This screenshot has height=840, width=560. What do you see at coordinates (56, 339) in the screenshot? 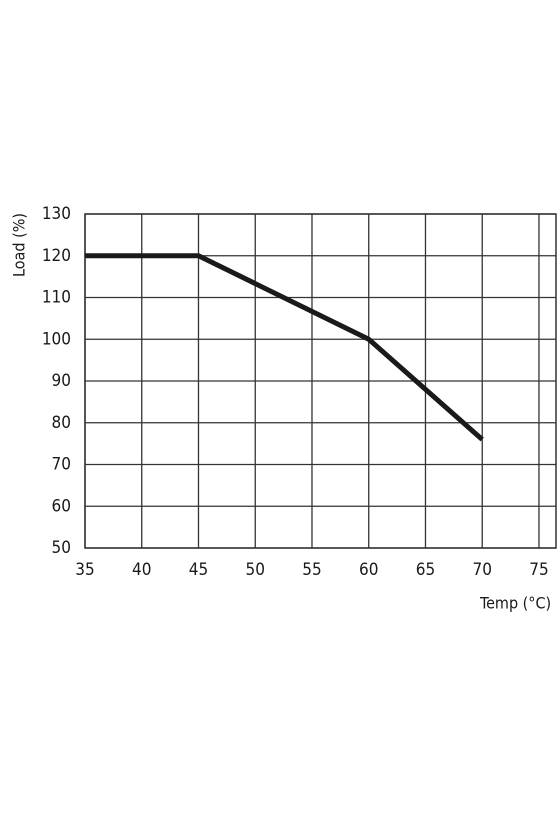
I see `y-tick-label: 100` at bounding box center [56, 339].